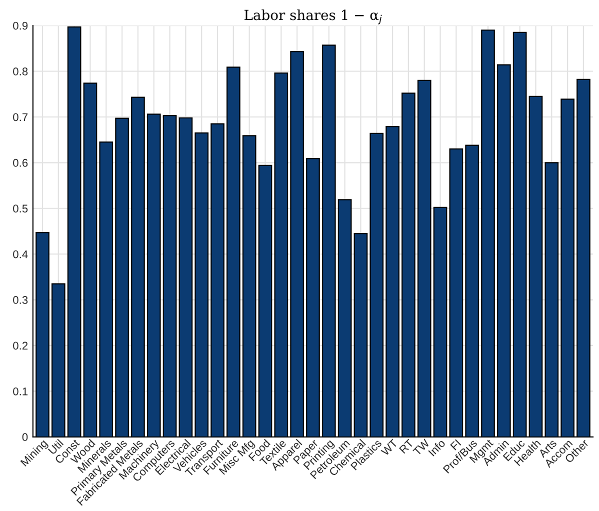 The height and width of the screenshot is (511, 599). Describe the element at coordinates (20, 117) in the screenshot. I see `y-tick-label: 0.7` at that location.